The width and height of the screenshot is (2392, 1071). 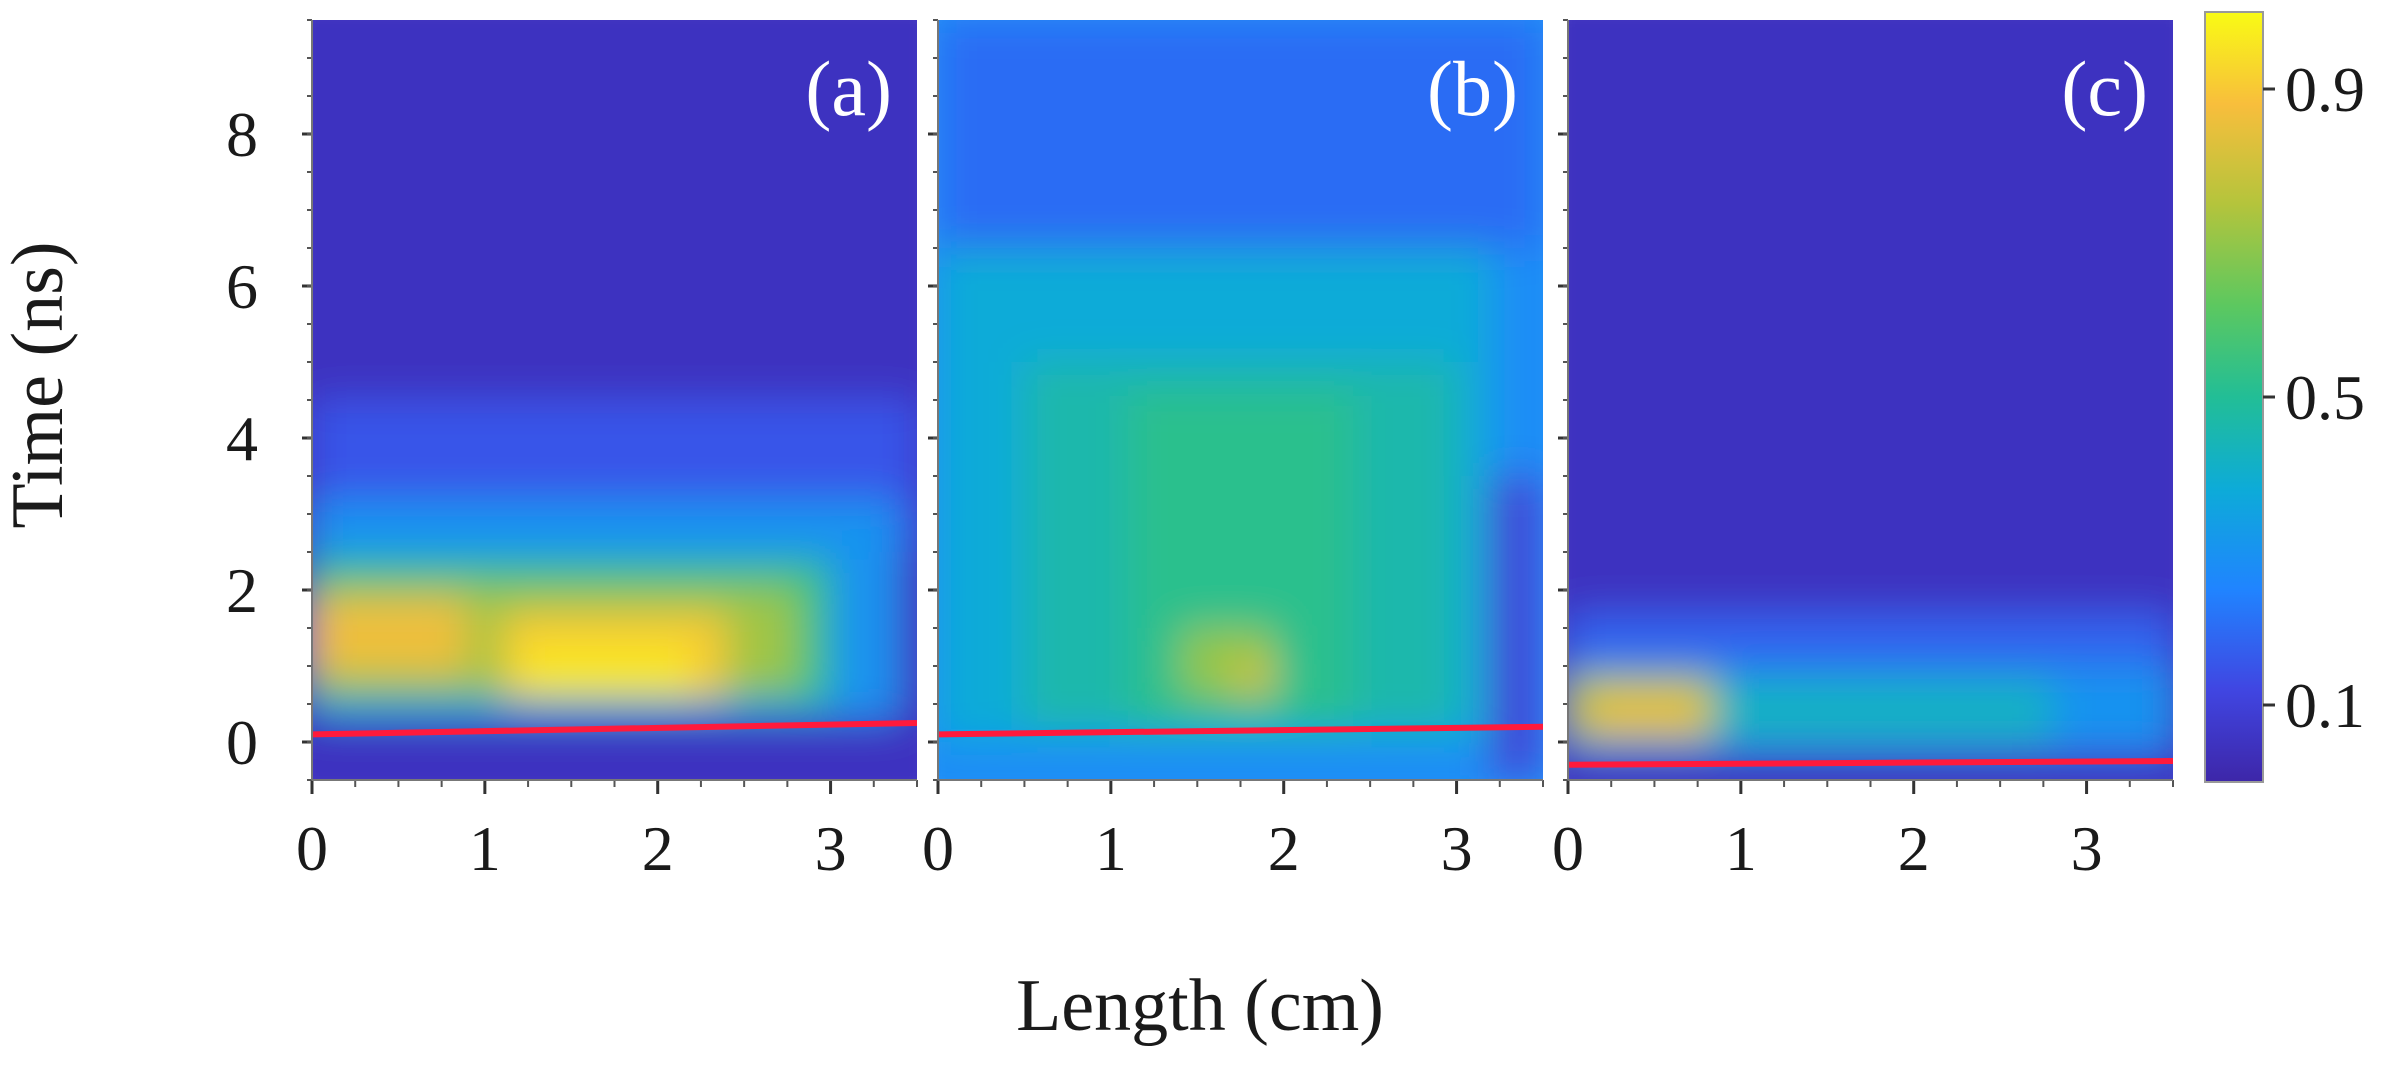 What do you see at coordinates (2234, 397) in the screenshot?
I see `colorbar-gradient` at bounding box center [2234, 397].